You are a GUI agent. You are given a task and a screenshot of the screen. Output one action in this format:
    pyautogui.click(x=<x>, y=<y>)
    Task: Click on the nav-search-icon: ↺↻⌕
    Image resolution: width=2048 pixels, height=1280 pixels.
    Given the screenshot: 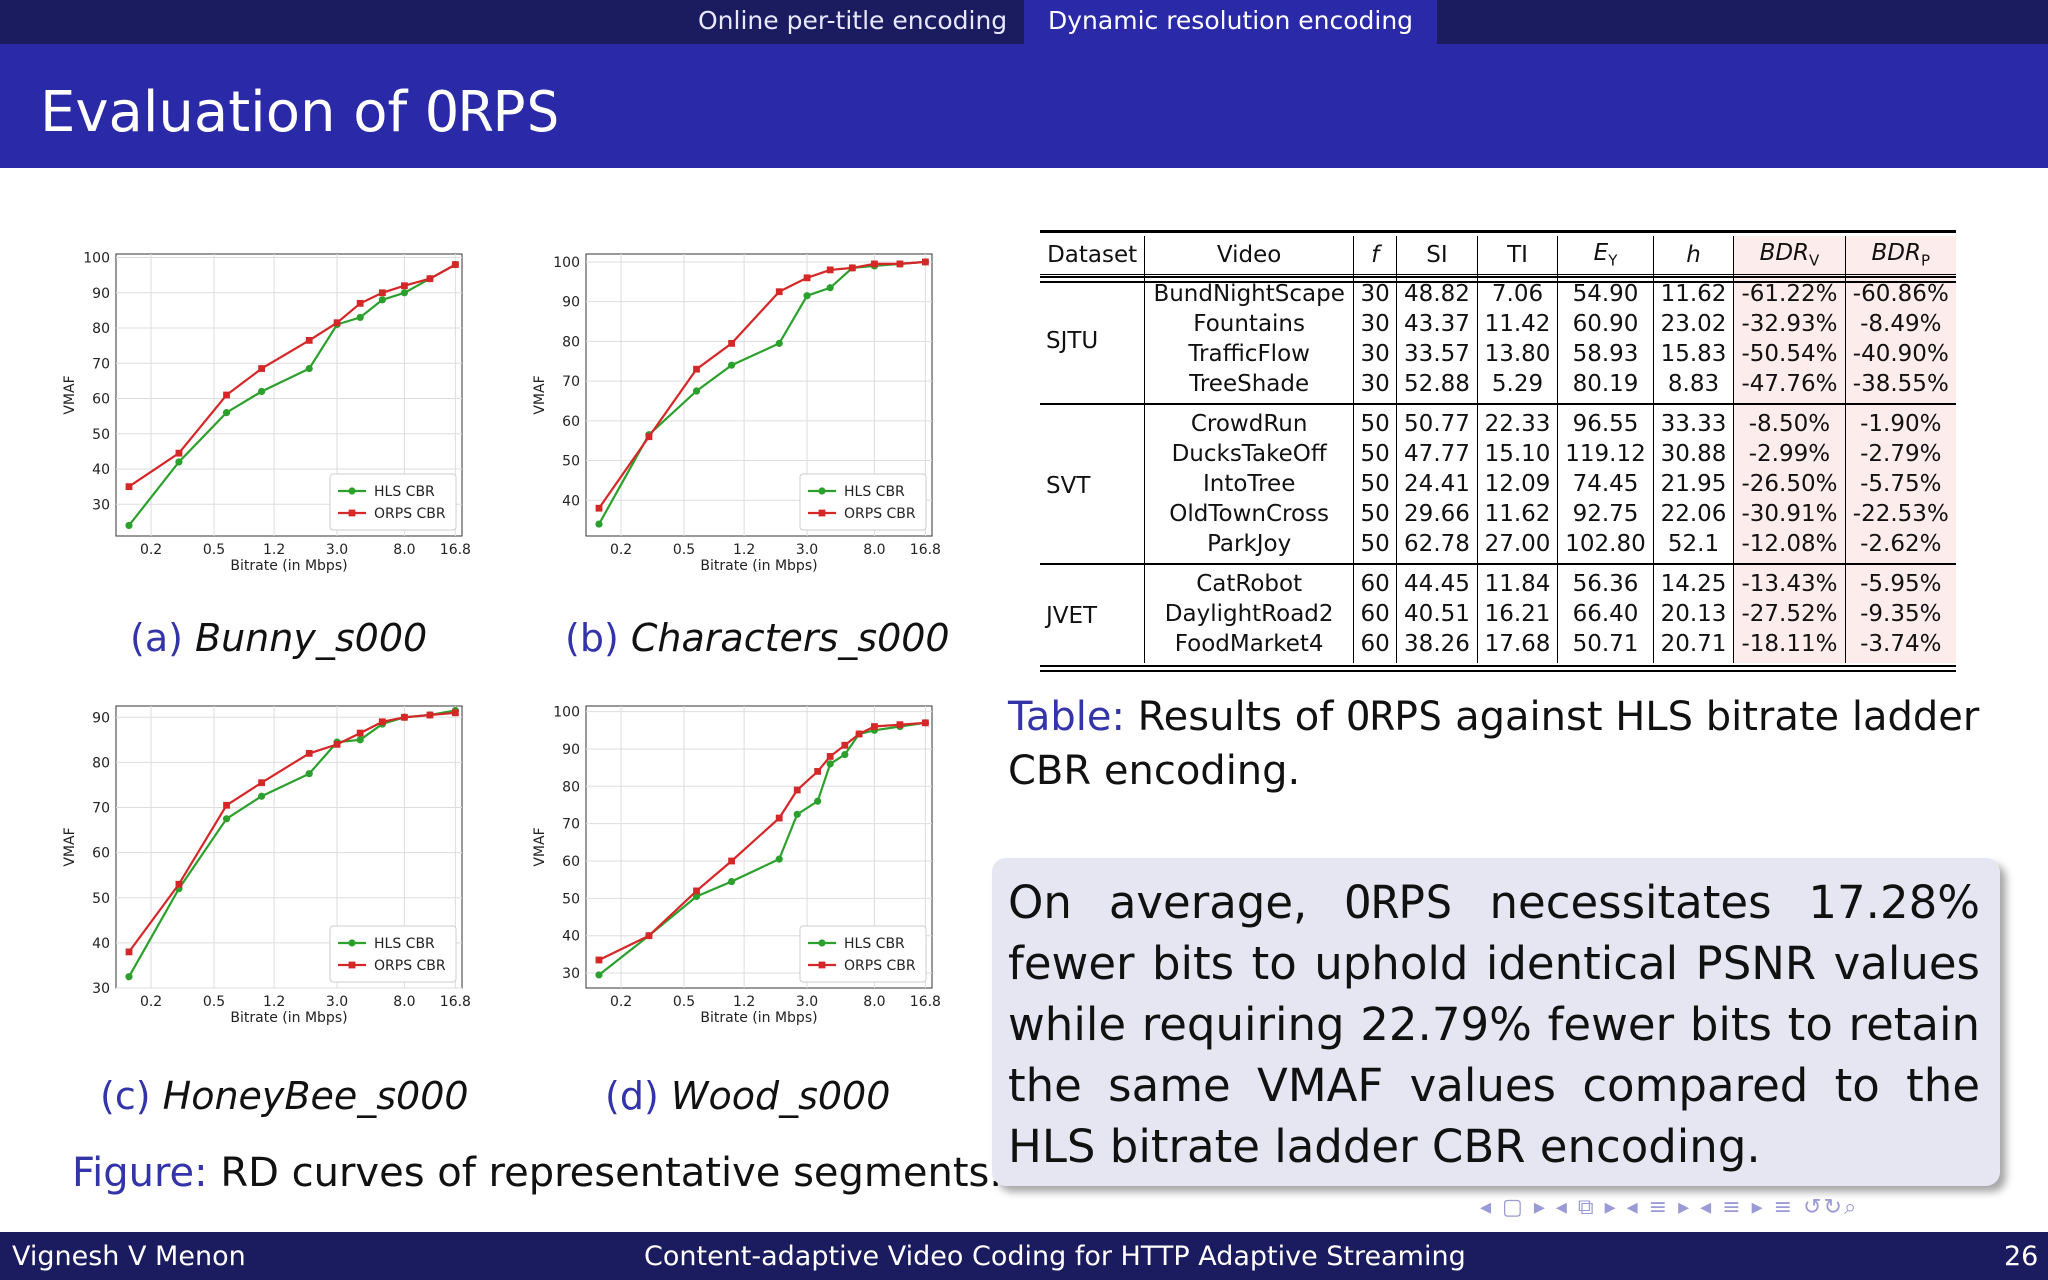 What is the action you would take?
    pyautogui.click(x=1831, y=1207)
    